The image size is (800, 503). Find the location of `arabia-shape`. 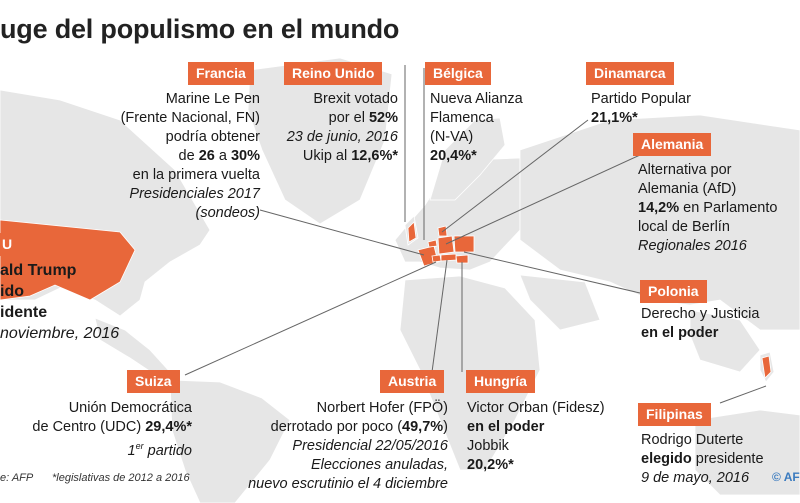

arabia-shape is located at coordinates (560, 302).